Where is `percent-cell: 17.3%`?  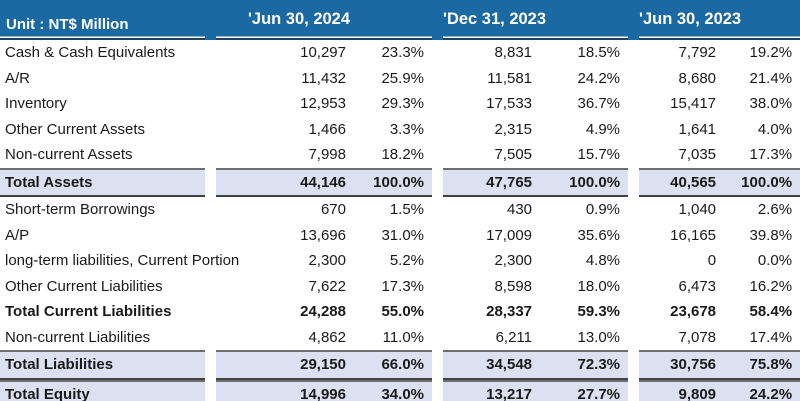
percent-cell: 17.3% is located at coordinates (392, 286).